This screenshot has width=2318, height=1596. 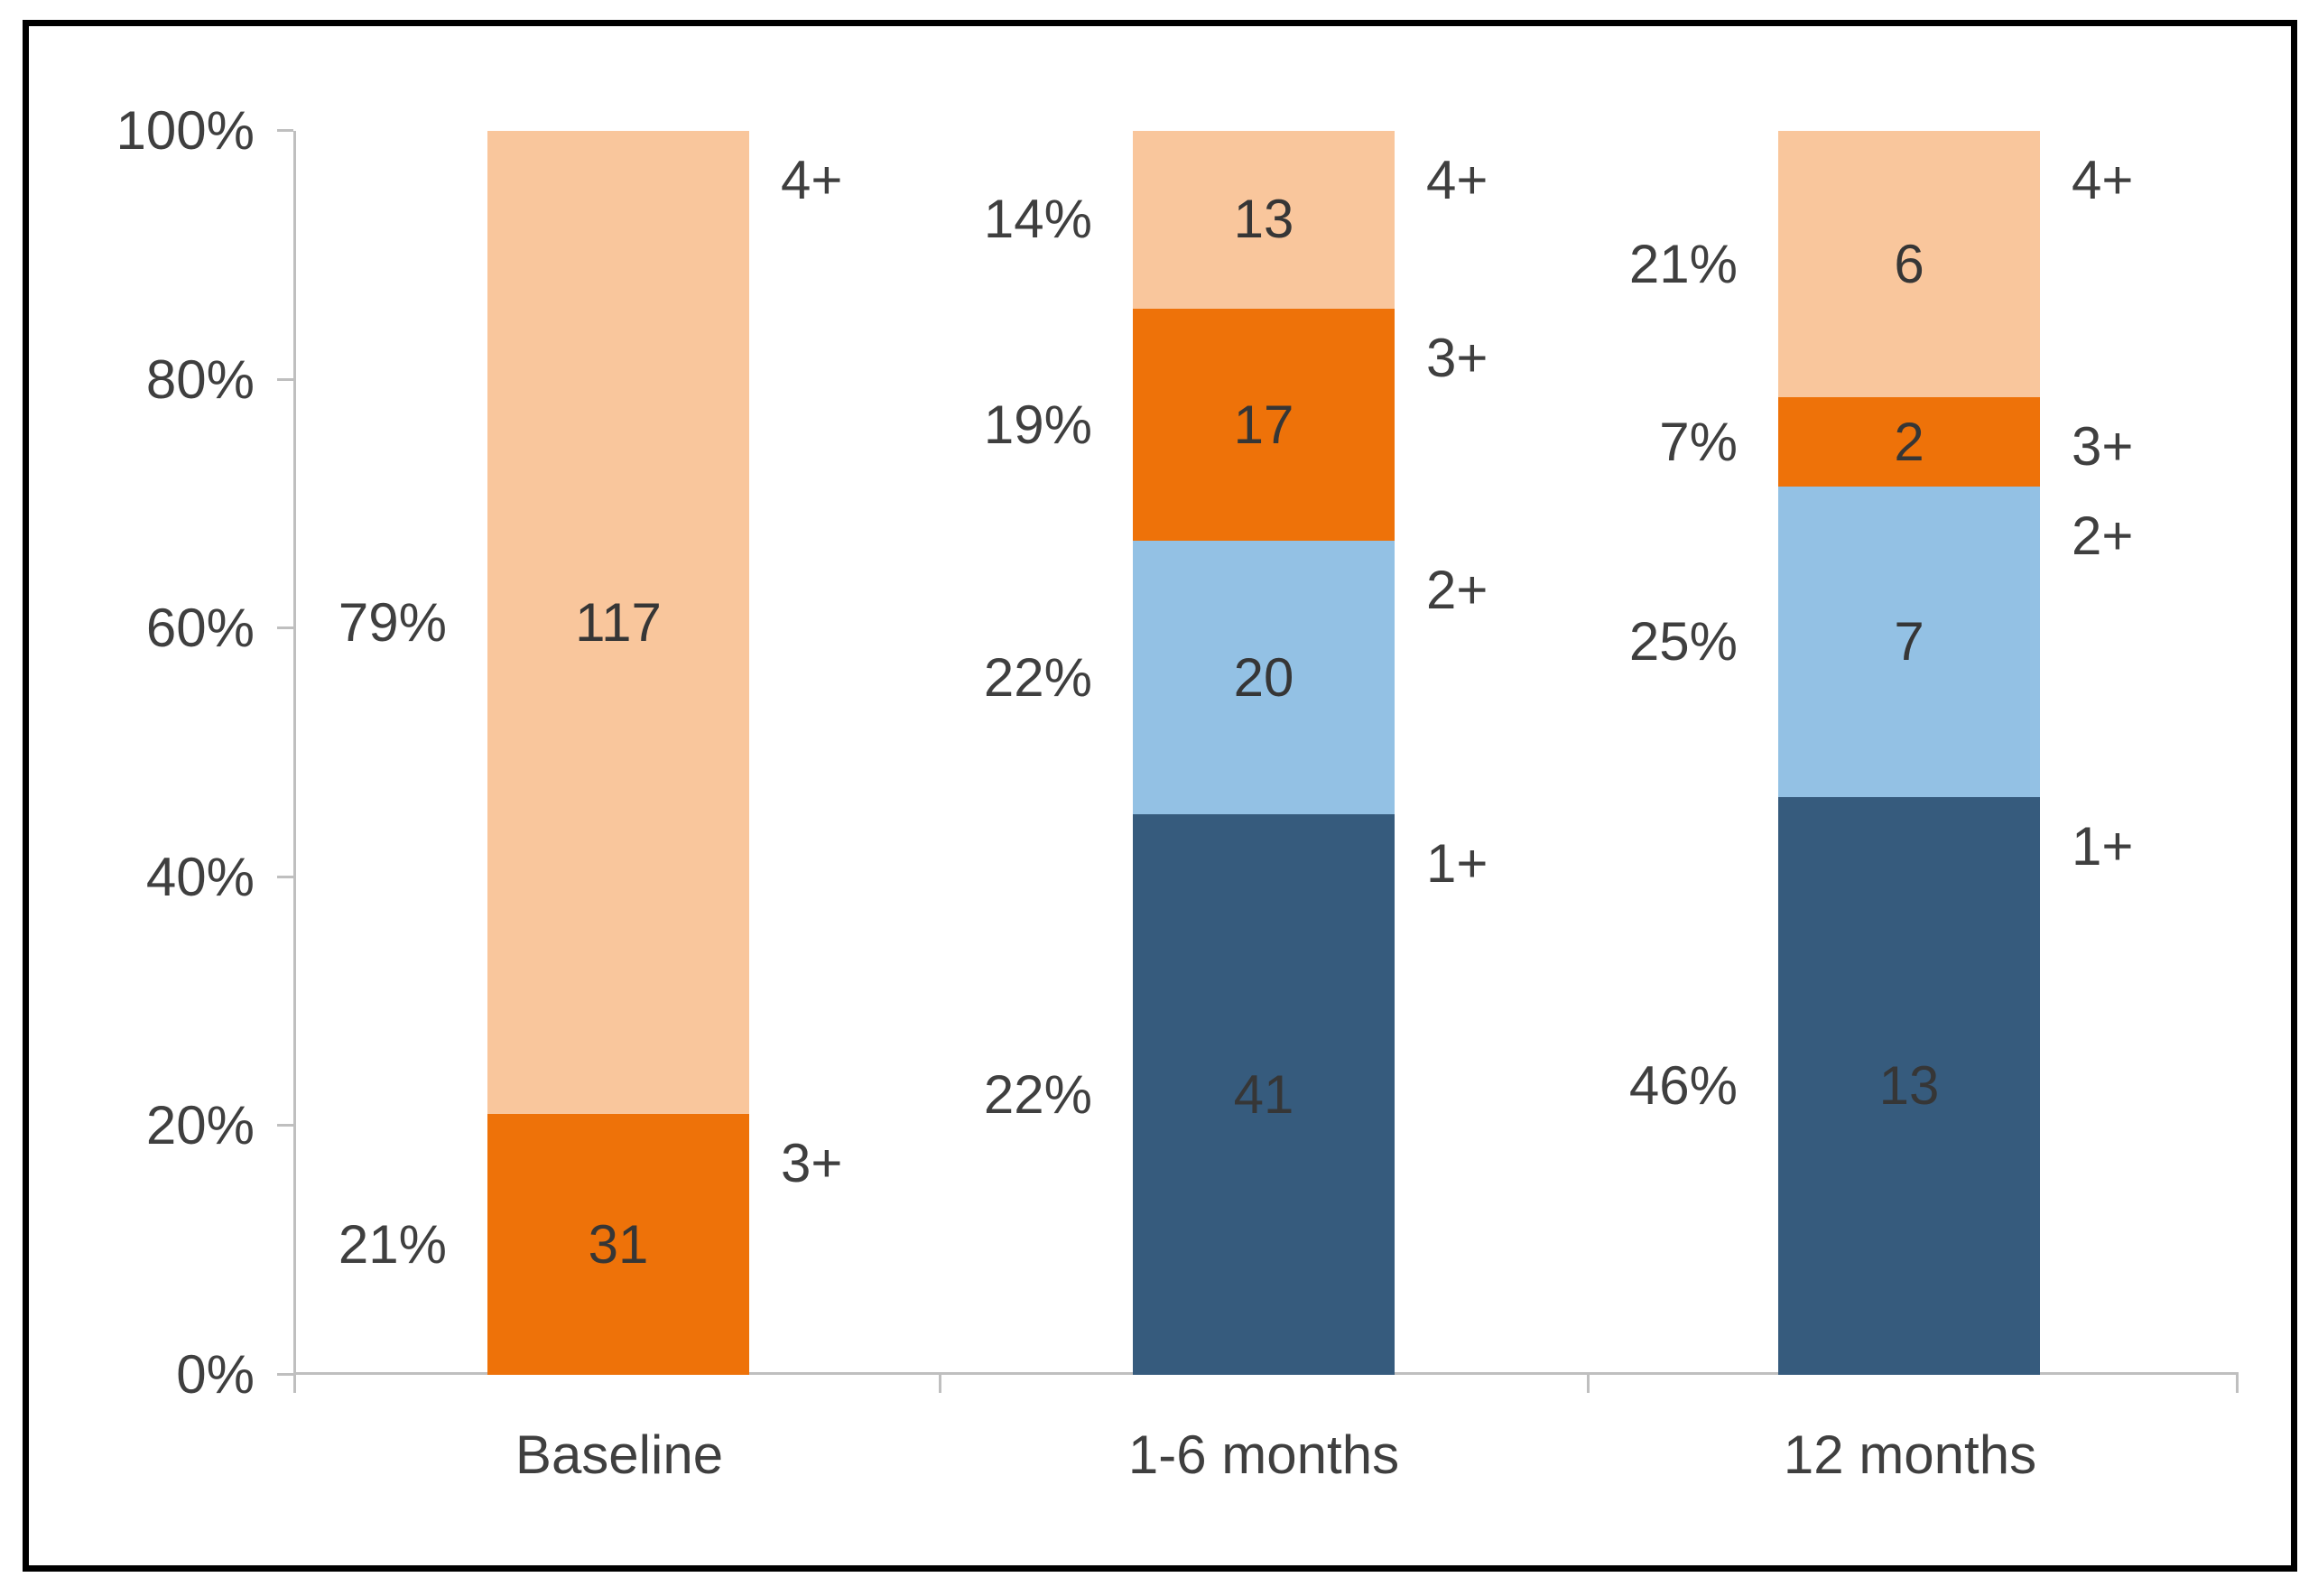 I want to click on x-axis-category-label: 12 months, so click(x=1910, y=1454).